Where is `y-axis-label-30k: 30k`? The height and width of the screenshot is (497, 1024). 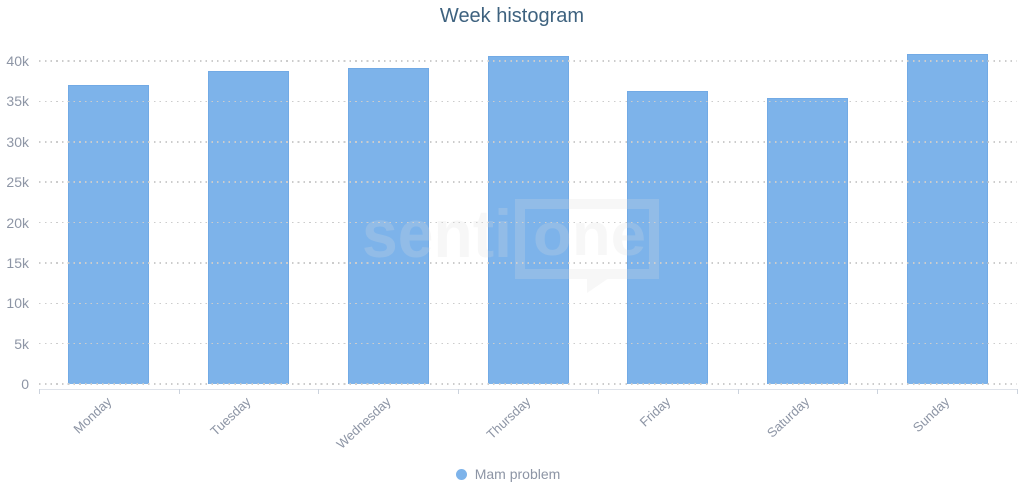 y-axis-label-30k: 30k is located at coordinates (17, 141).